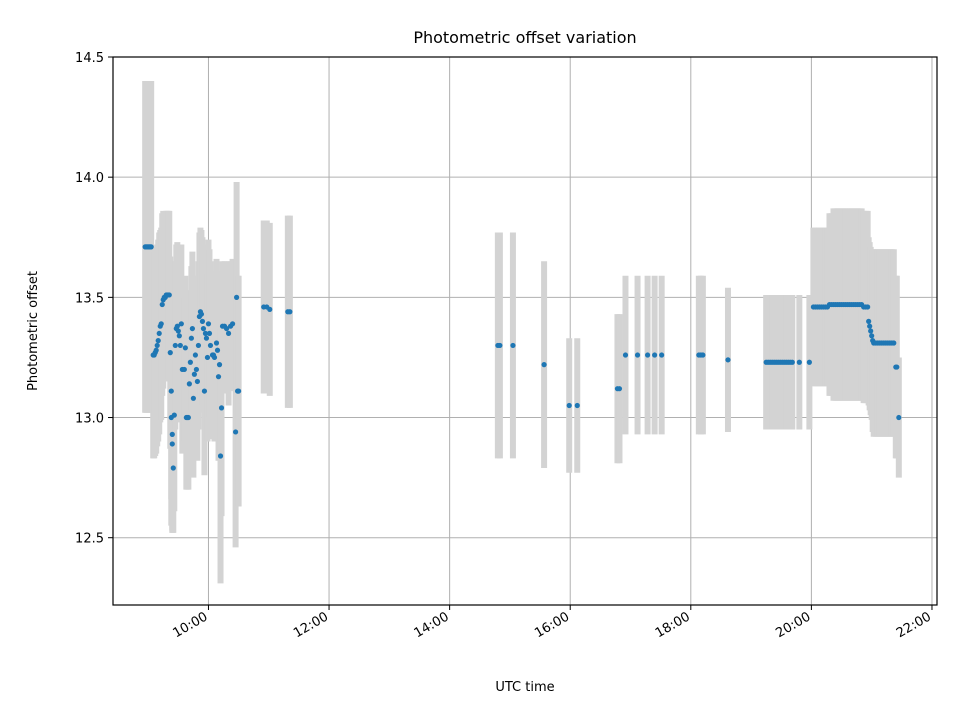 The image size is (960, 720). What do you see at coordinates (524, 37) in the screenshot?
I see `chart-title: Photometric offset variation` at bounding box center [524, 37].